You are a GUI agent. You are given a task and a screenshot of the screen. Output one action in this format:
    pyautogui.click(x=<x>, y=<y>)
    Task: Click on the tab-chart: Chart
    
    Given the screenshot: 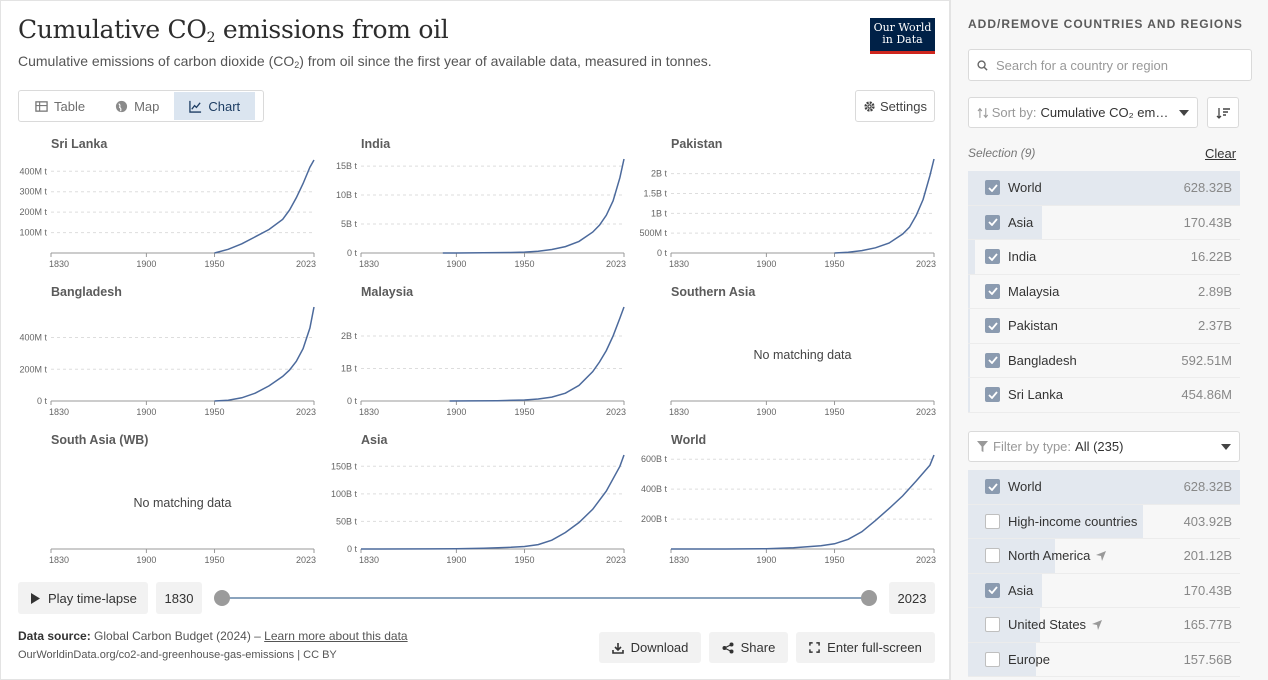 What is the action you would take?
    pyautogui.click(x=215, y=106)
    